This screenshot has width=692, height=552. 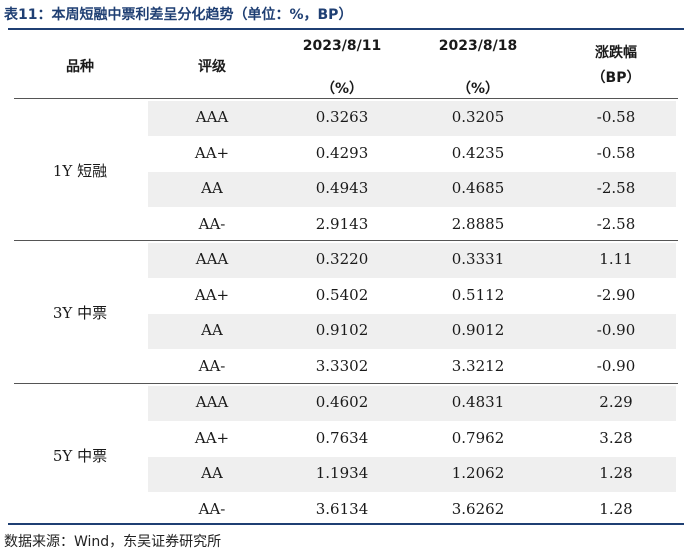 I want to click on value-cell-date2: 0.3205, so click(x=478, y=117).